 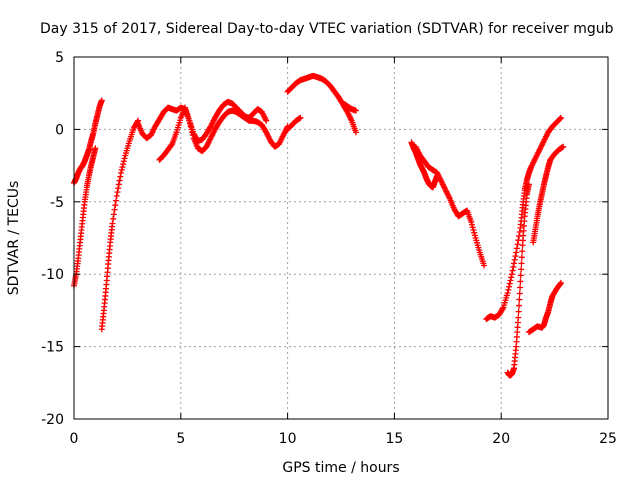 What do you see at coordinates (52, 420) in the screenshot?
I see `y-tick-label: -20` at bounding box center [52, 420].